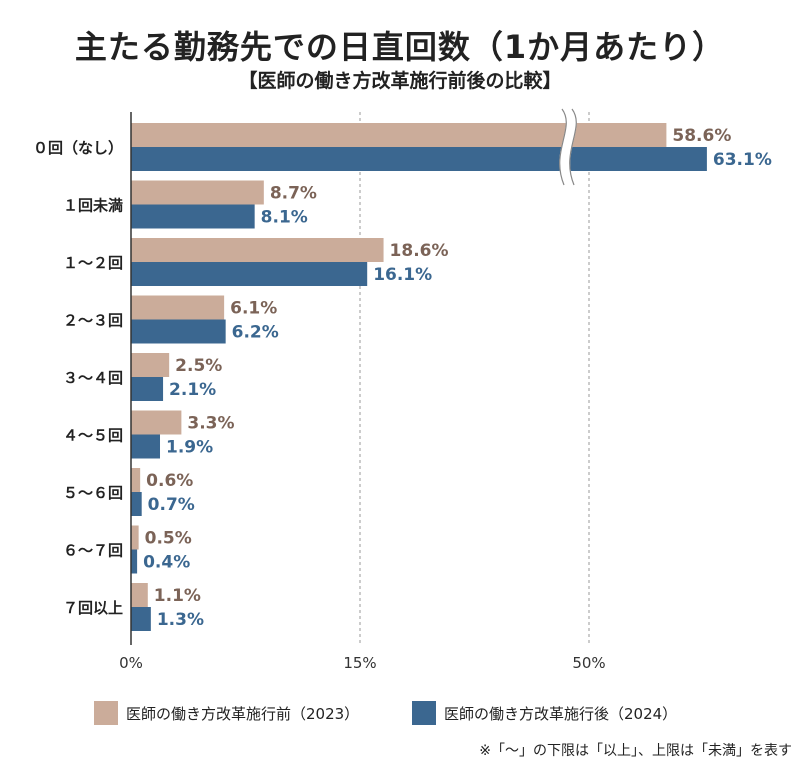 This screenshot has width=800, height=770. I want to click on legend: 医師の働き方改革施行前（2023） 医師の働き方改革施行後（2024）, so click(444, 713).